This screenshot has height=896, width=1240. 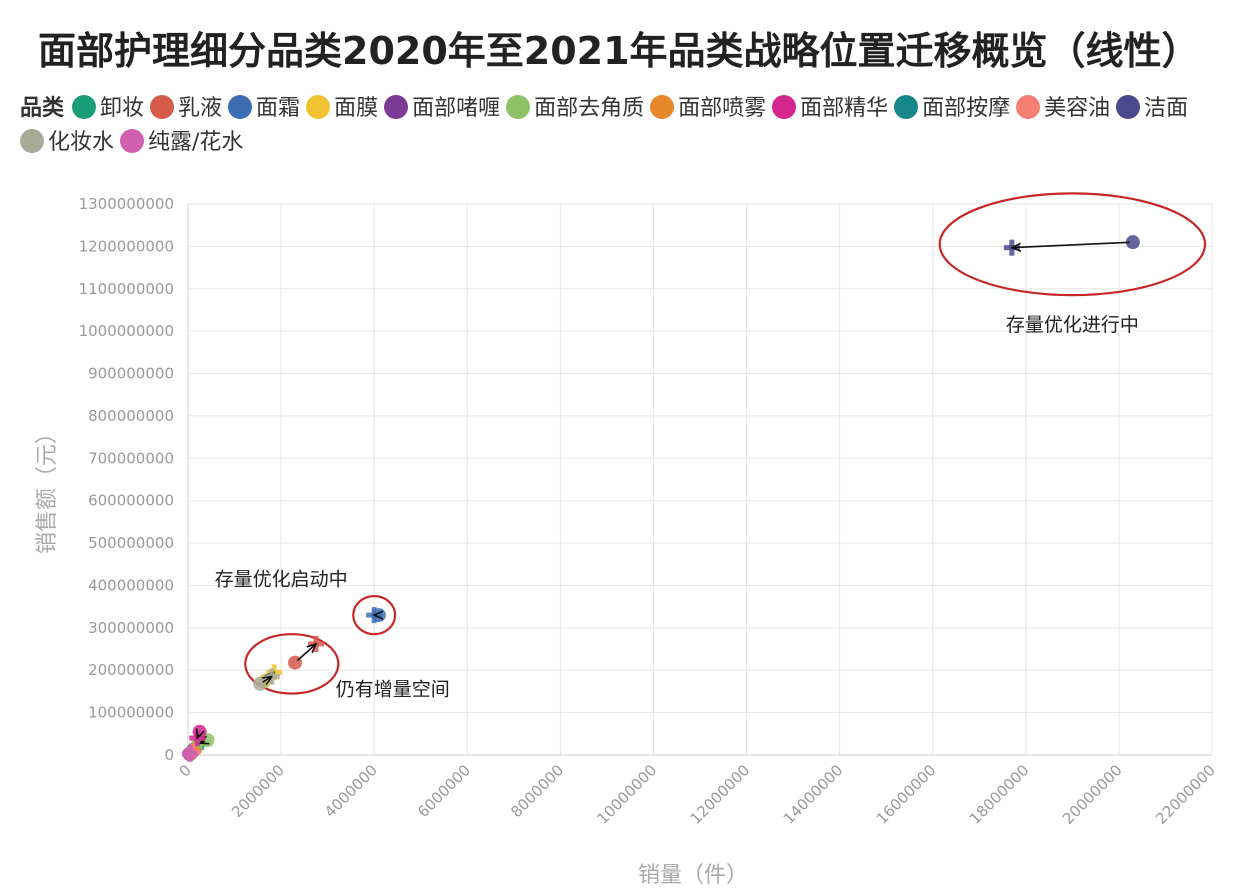 I want to click on annotation-label: 存量优化进行中, so click(x=1072, y=325).